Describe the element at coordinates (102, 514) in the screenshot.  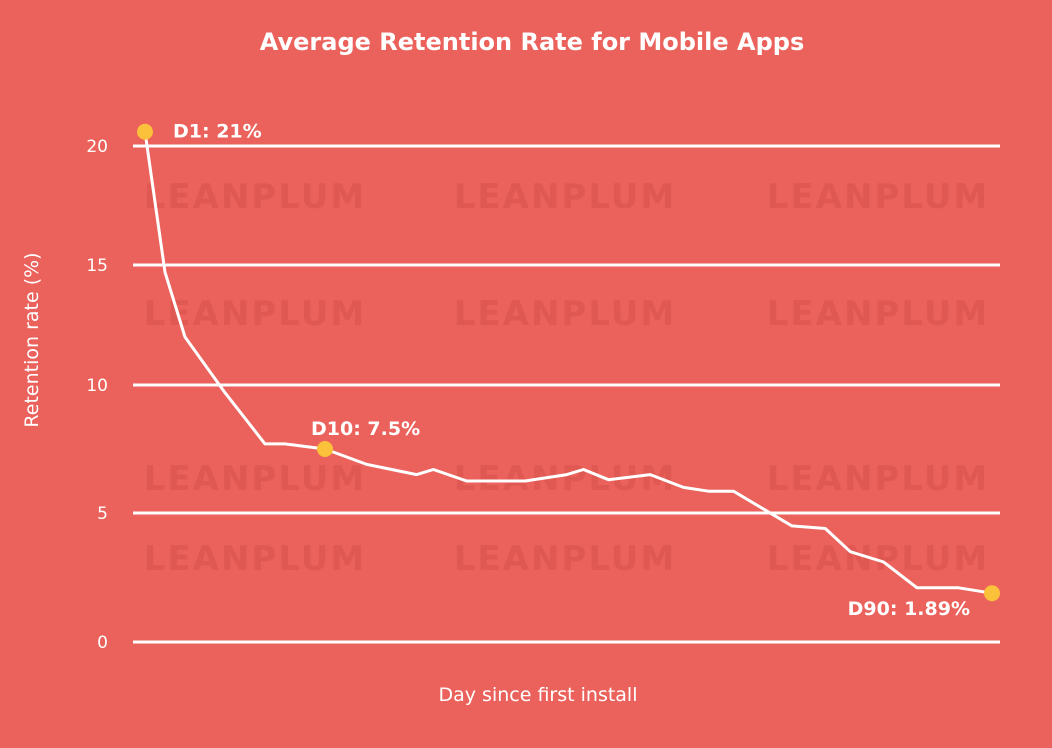
I see `y-tick-label: 5` at that location.